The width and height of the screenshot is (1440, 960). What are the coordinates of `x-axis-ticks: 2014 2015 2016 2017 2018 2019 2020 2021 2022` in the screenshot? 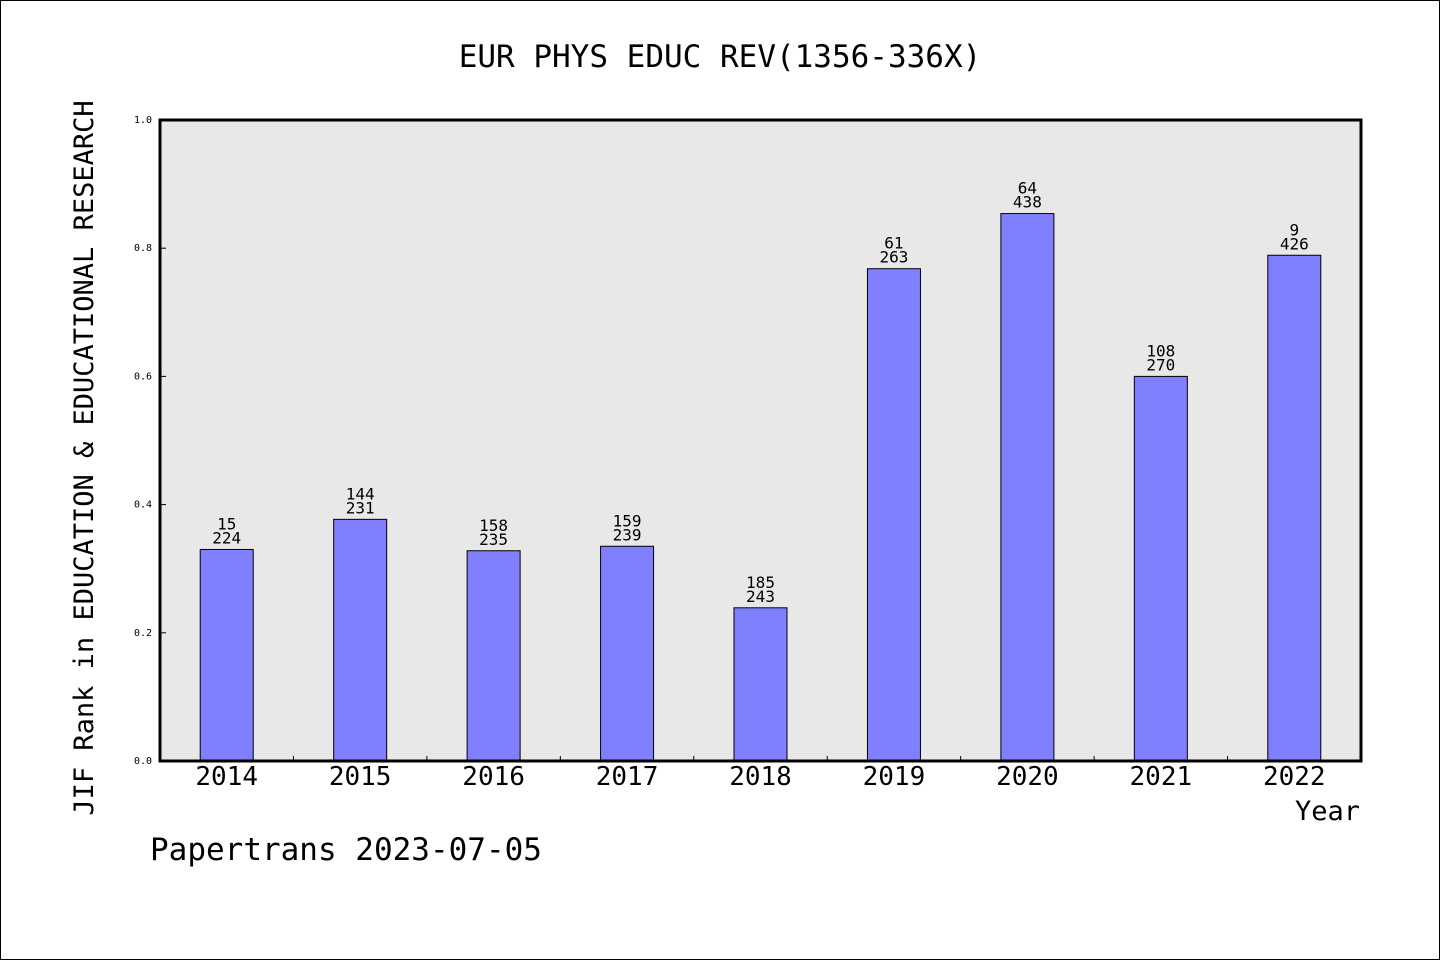 It's located at (760, 774).